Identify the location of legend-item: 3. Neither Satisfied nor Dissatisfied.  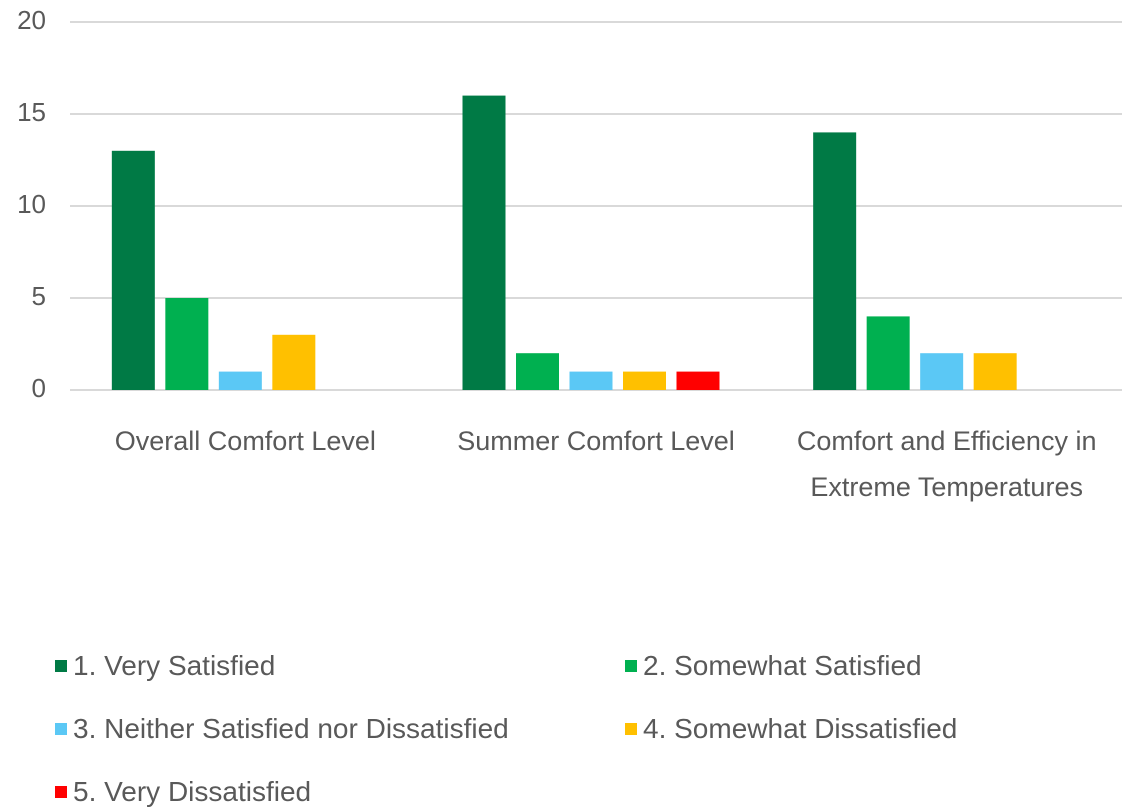
(282, 729).